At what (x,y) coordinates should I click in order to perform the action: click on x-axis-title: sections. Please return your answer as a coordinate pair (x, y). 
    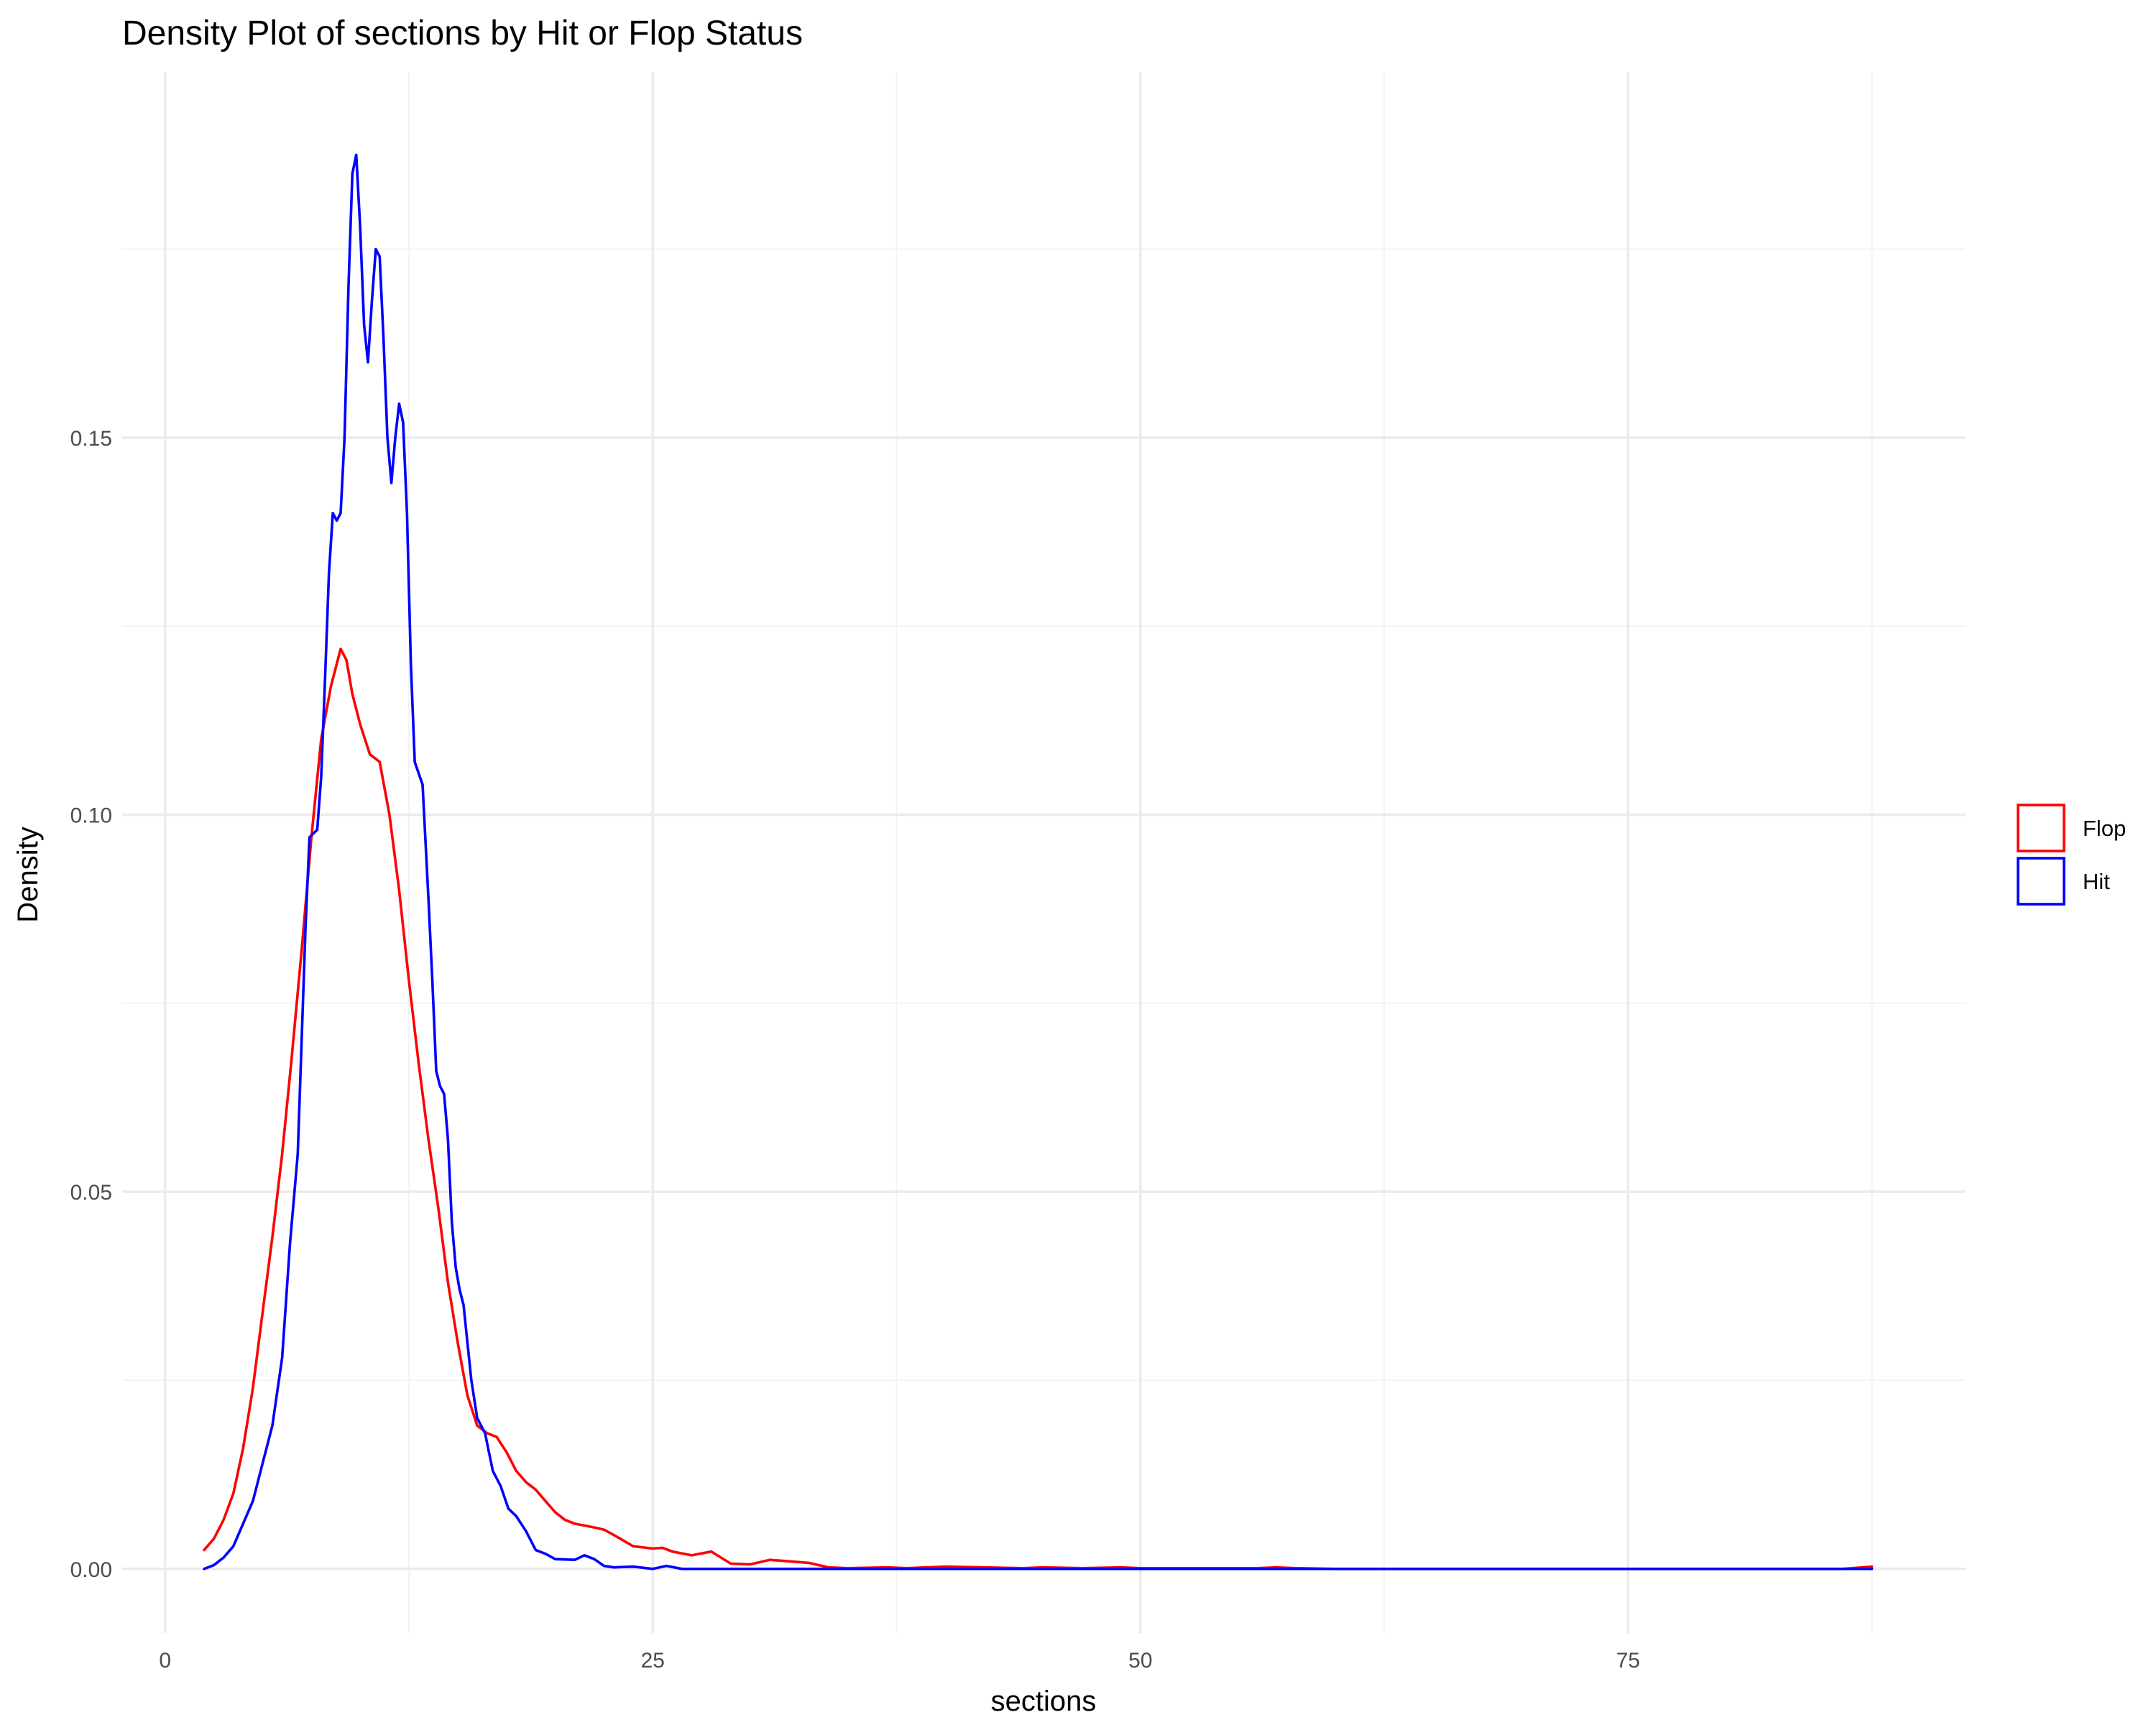
    Looking at the image, I should click on (1044, 1701).